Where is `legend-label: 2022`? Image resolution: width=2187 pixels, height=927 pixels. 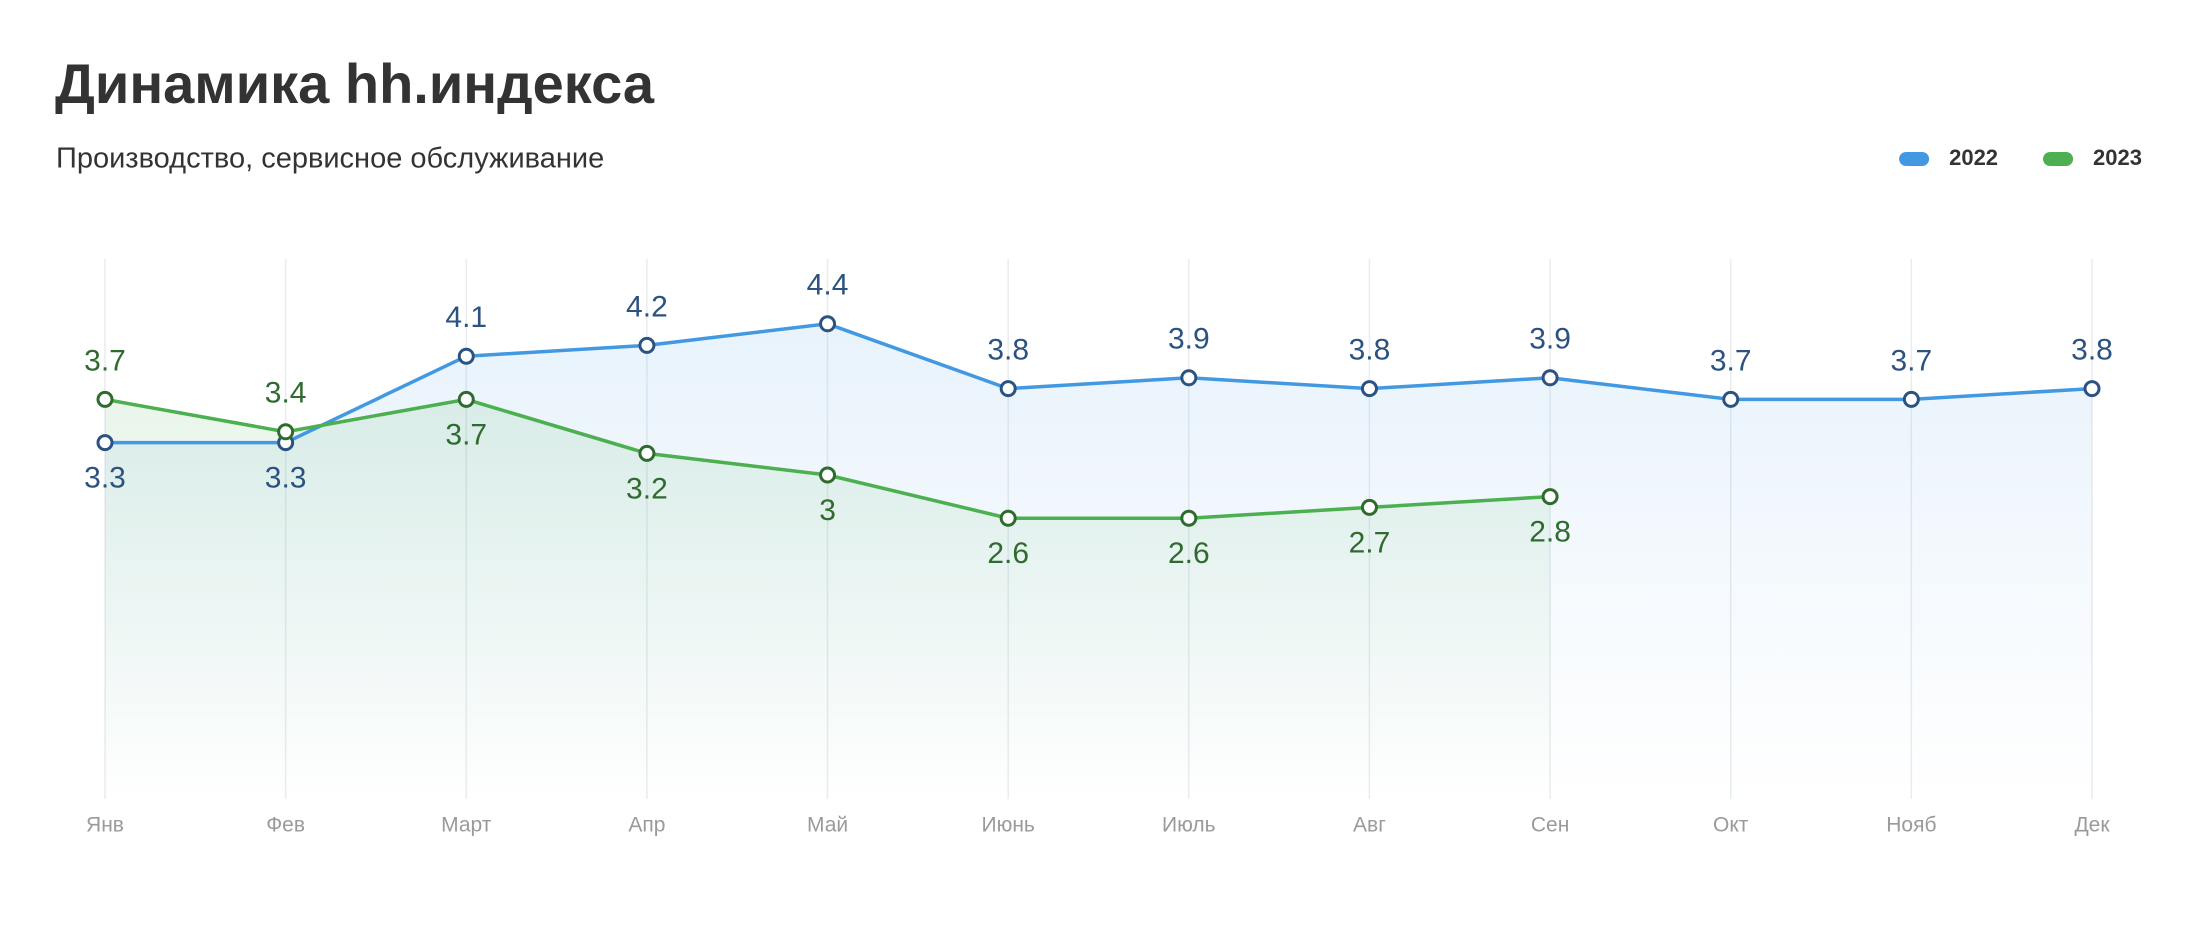 legend-label: 2022 is located at coordinates (1973, 157).